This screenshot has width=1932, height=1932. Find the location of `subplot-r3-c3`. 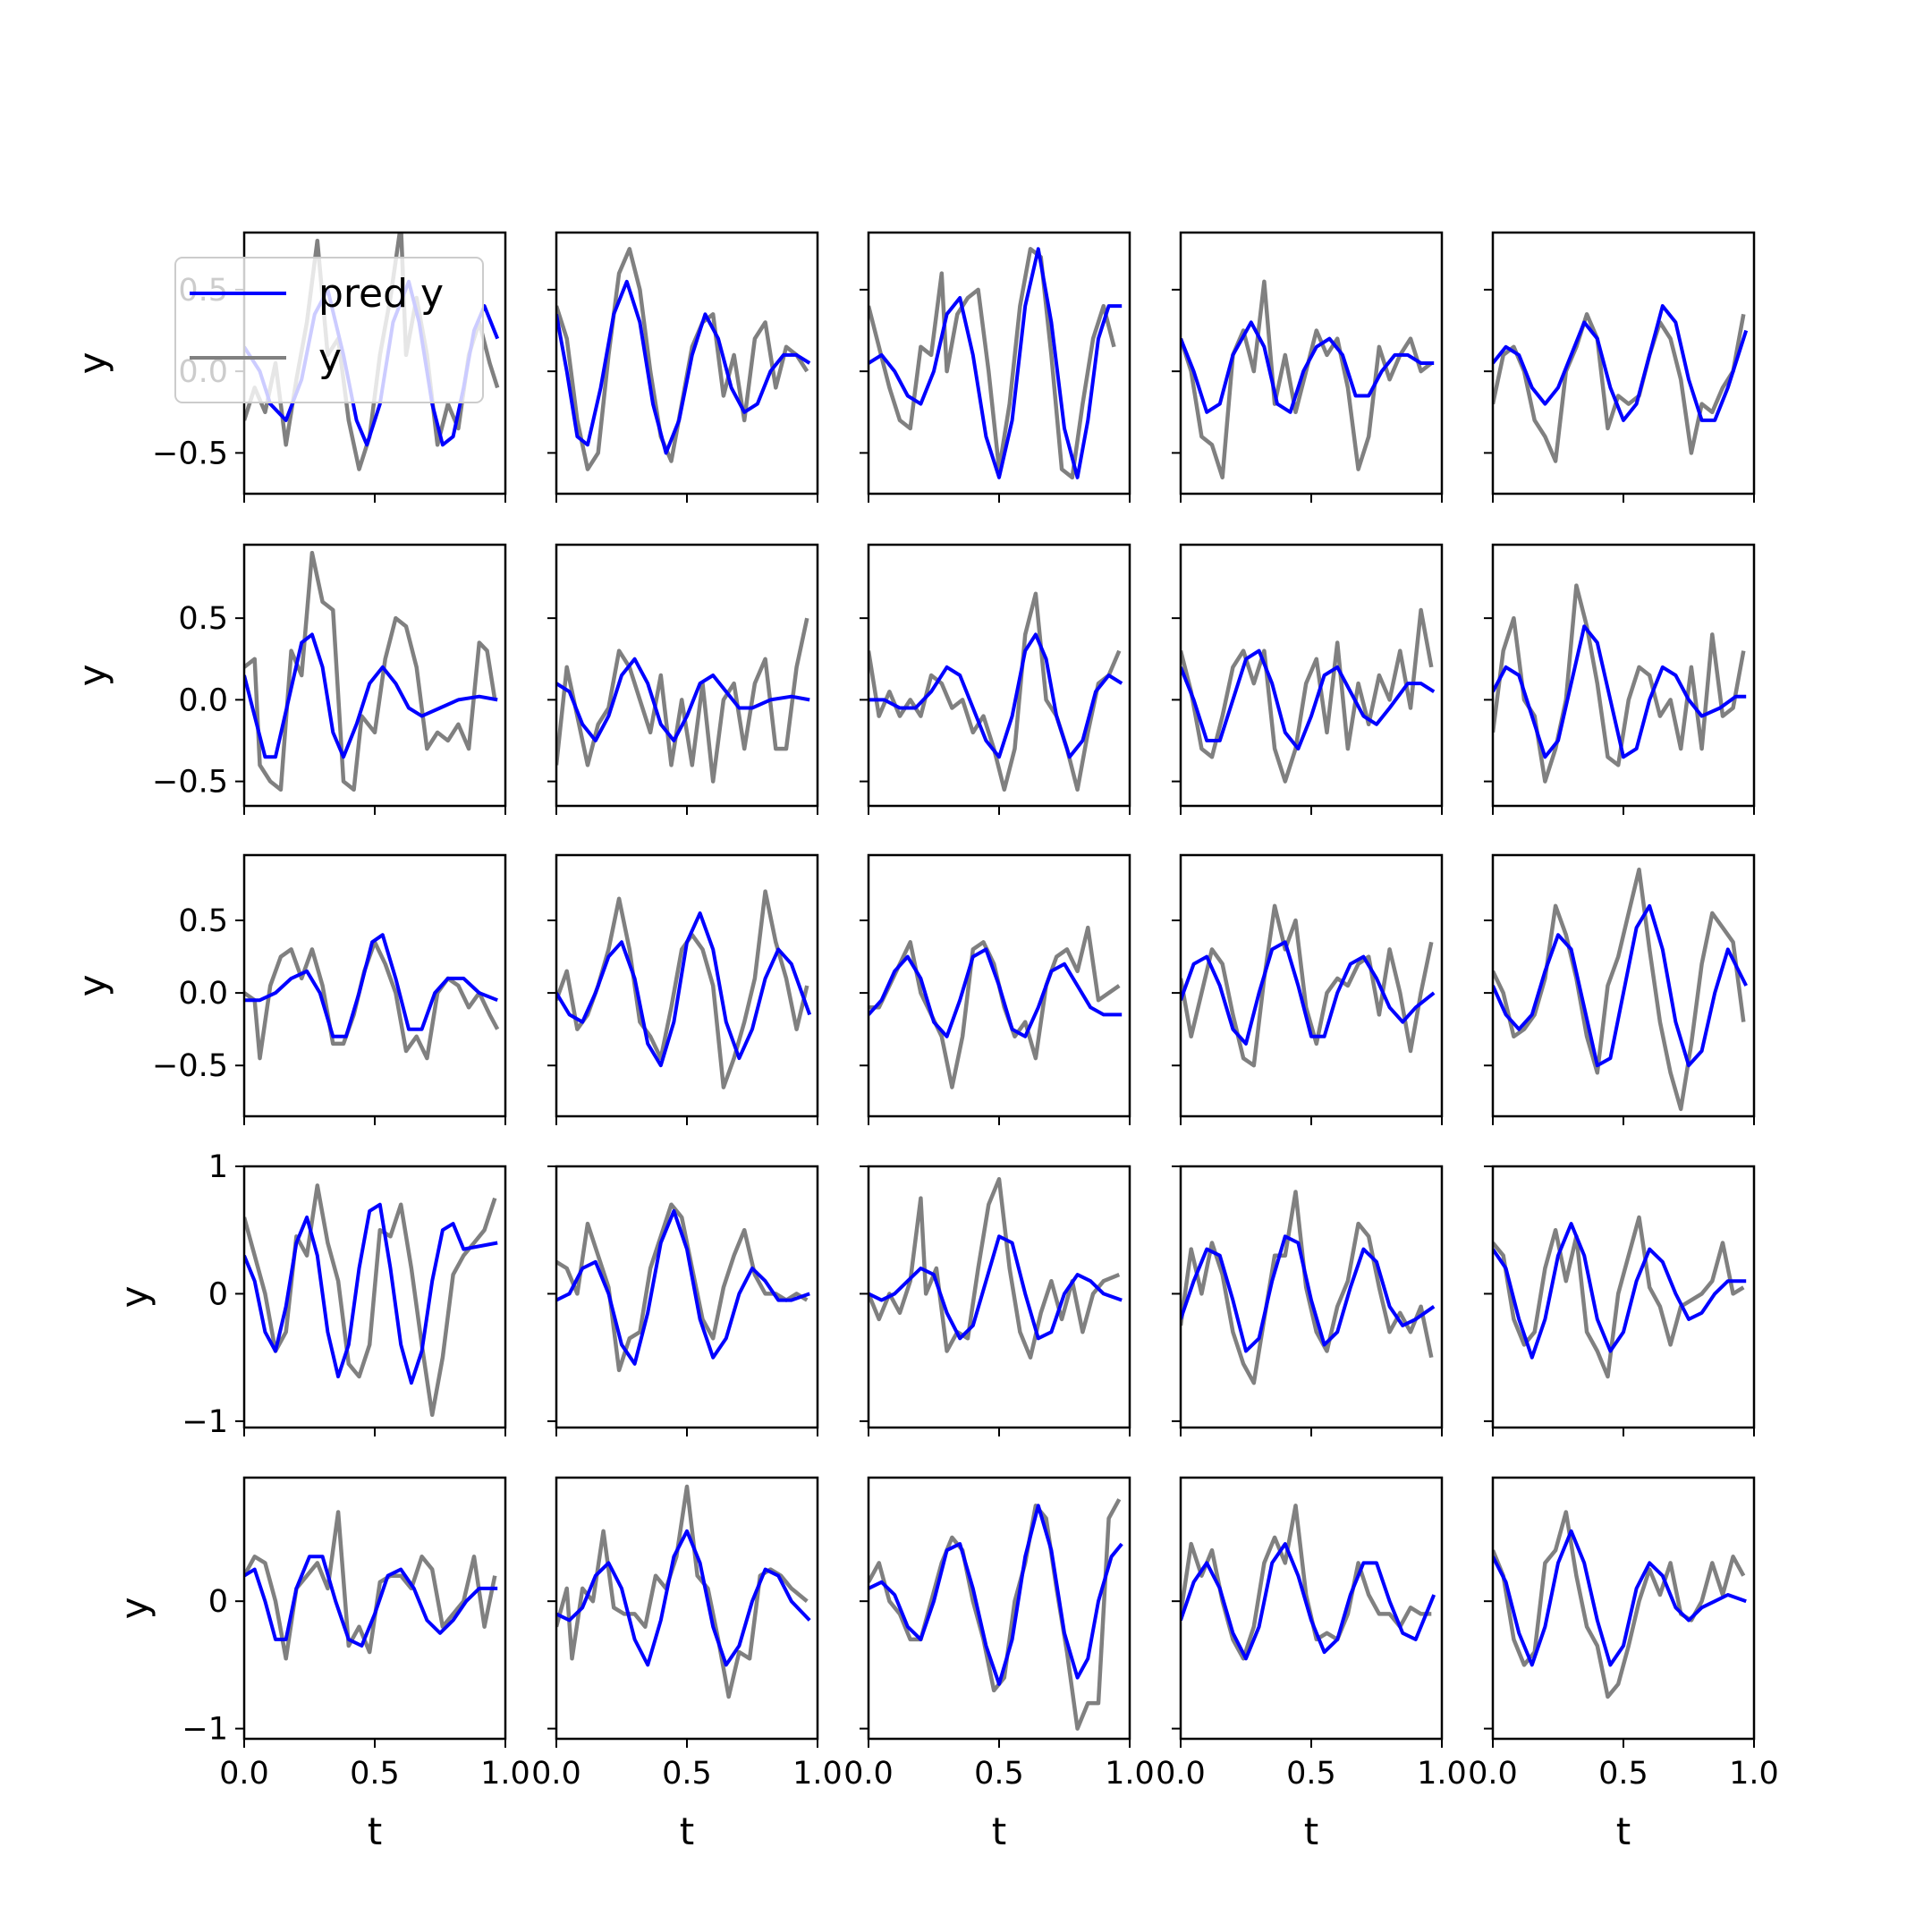

subplot-r3-c3 is located at coordinates (1308, 1300).